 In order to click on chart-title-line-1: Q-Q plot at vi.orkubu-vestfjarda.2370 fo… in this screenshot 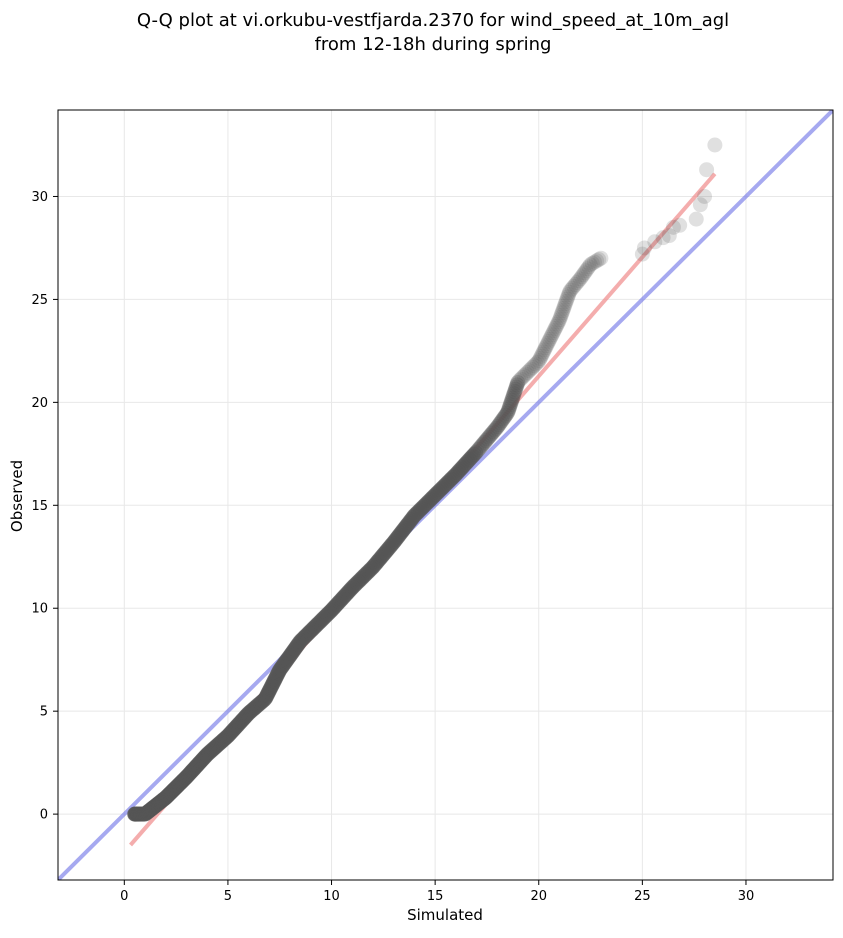, I will do `click(433, 20)`.